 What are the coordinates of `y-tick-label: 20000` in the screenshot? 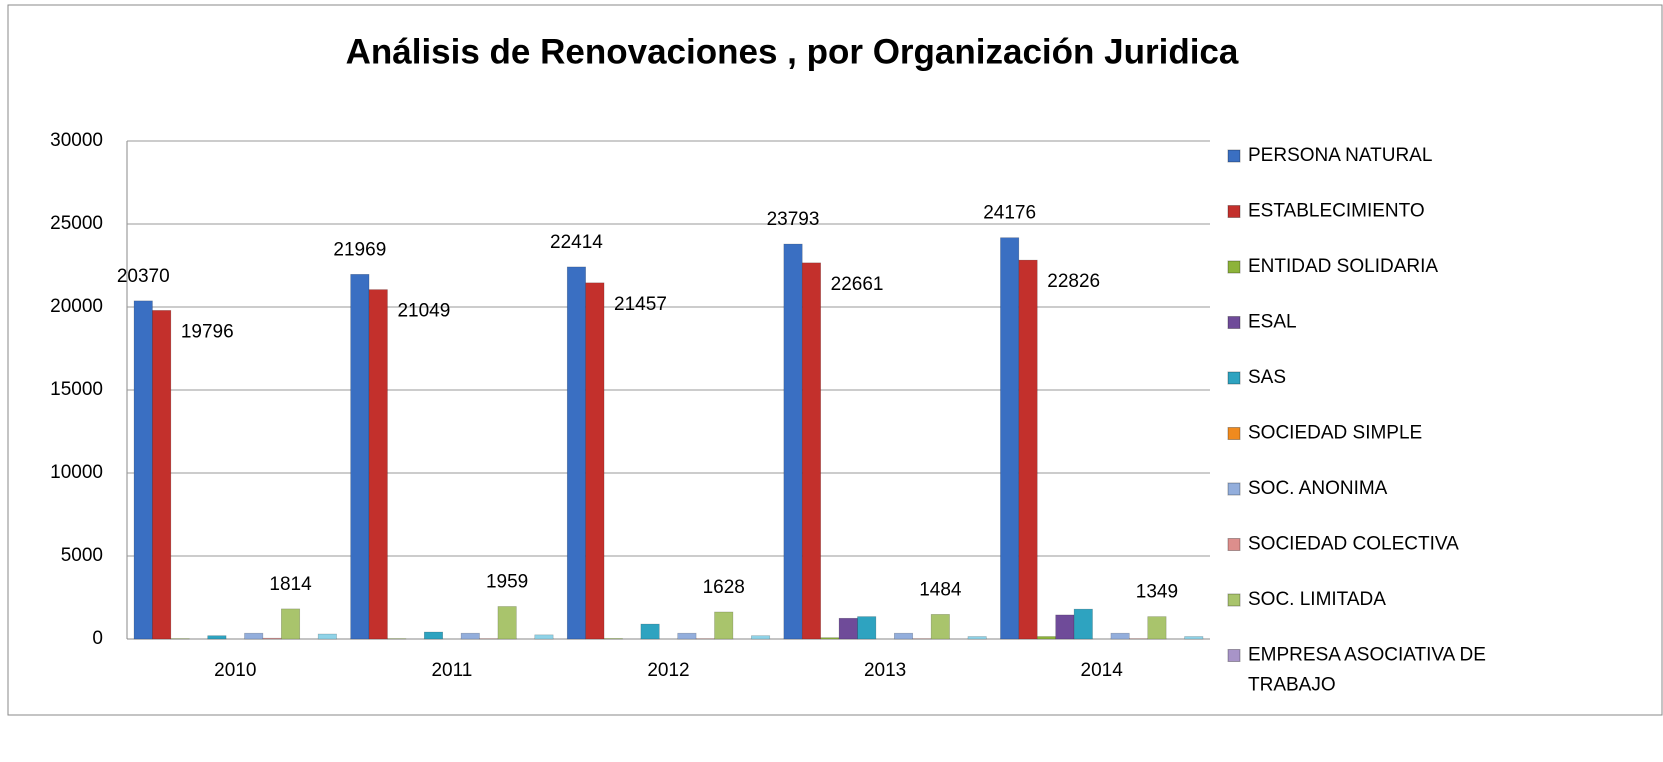 It's located at (76, 306).